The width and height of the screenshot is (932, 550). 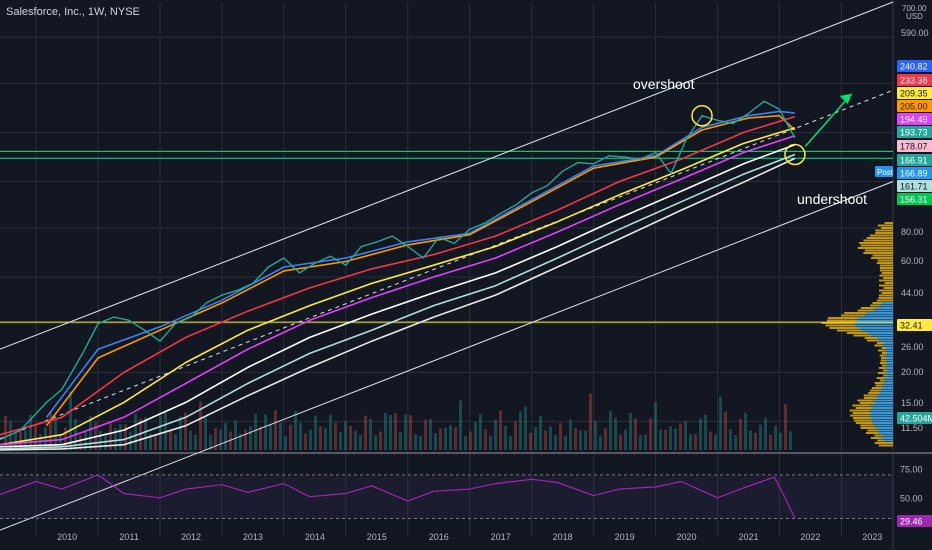 What do you see at coordinates (845, 98) in the screenshot?
I see `projection-arrowhead` at bounding box center [845, 98].